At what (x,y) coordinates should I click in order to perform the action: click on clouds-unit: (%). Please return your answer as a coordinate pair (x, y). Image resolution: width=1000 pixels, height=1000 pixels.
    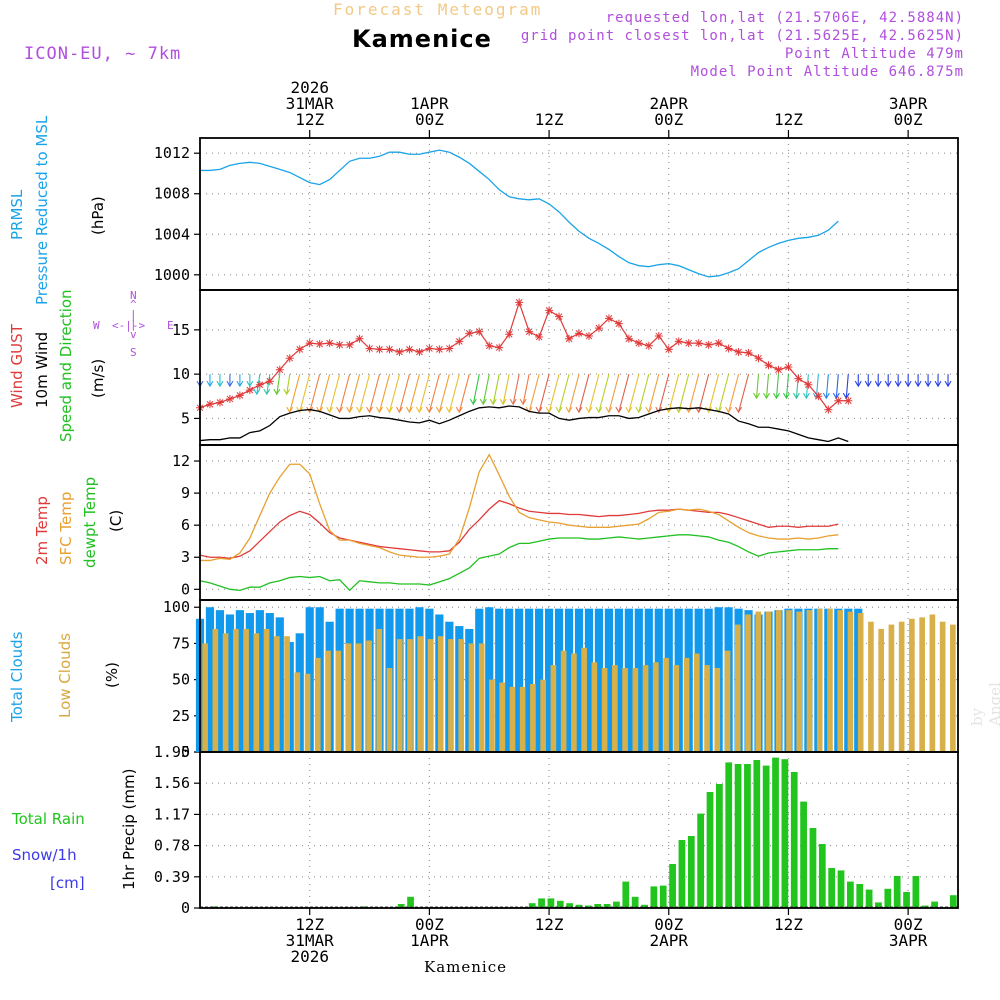
    Looking at the image, I should click on (112, 675).